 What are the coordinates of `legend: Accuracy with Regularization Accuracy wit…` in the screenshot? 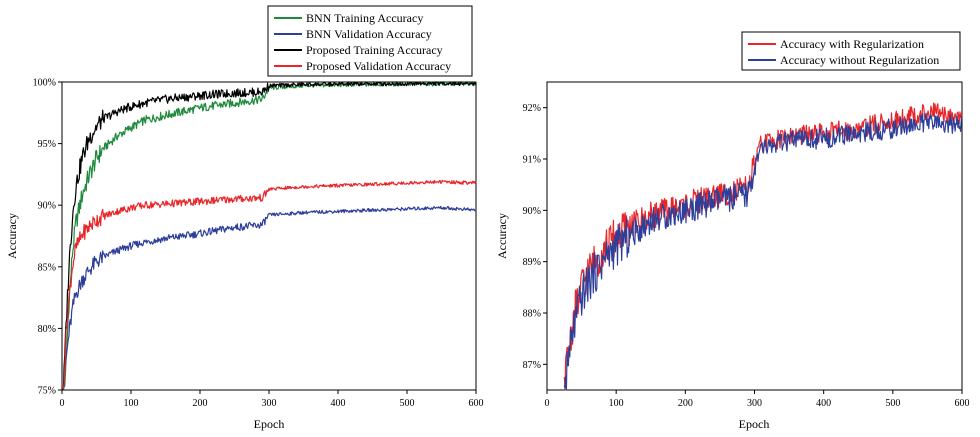 It's located at (851, 51).